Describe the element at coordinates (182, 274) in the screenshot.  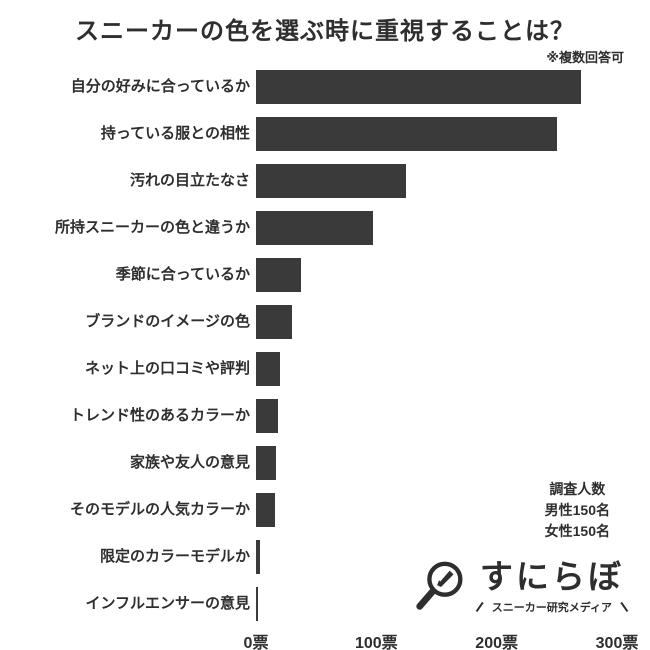
I see `category-label: 季節に合っているか` at that location.